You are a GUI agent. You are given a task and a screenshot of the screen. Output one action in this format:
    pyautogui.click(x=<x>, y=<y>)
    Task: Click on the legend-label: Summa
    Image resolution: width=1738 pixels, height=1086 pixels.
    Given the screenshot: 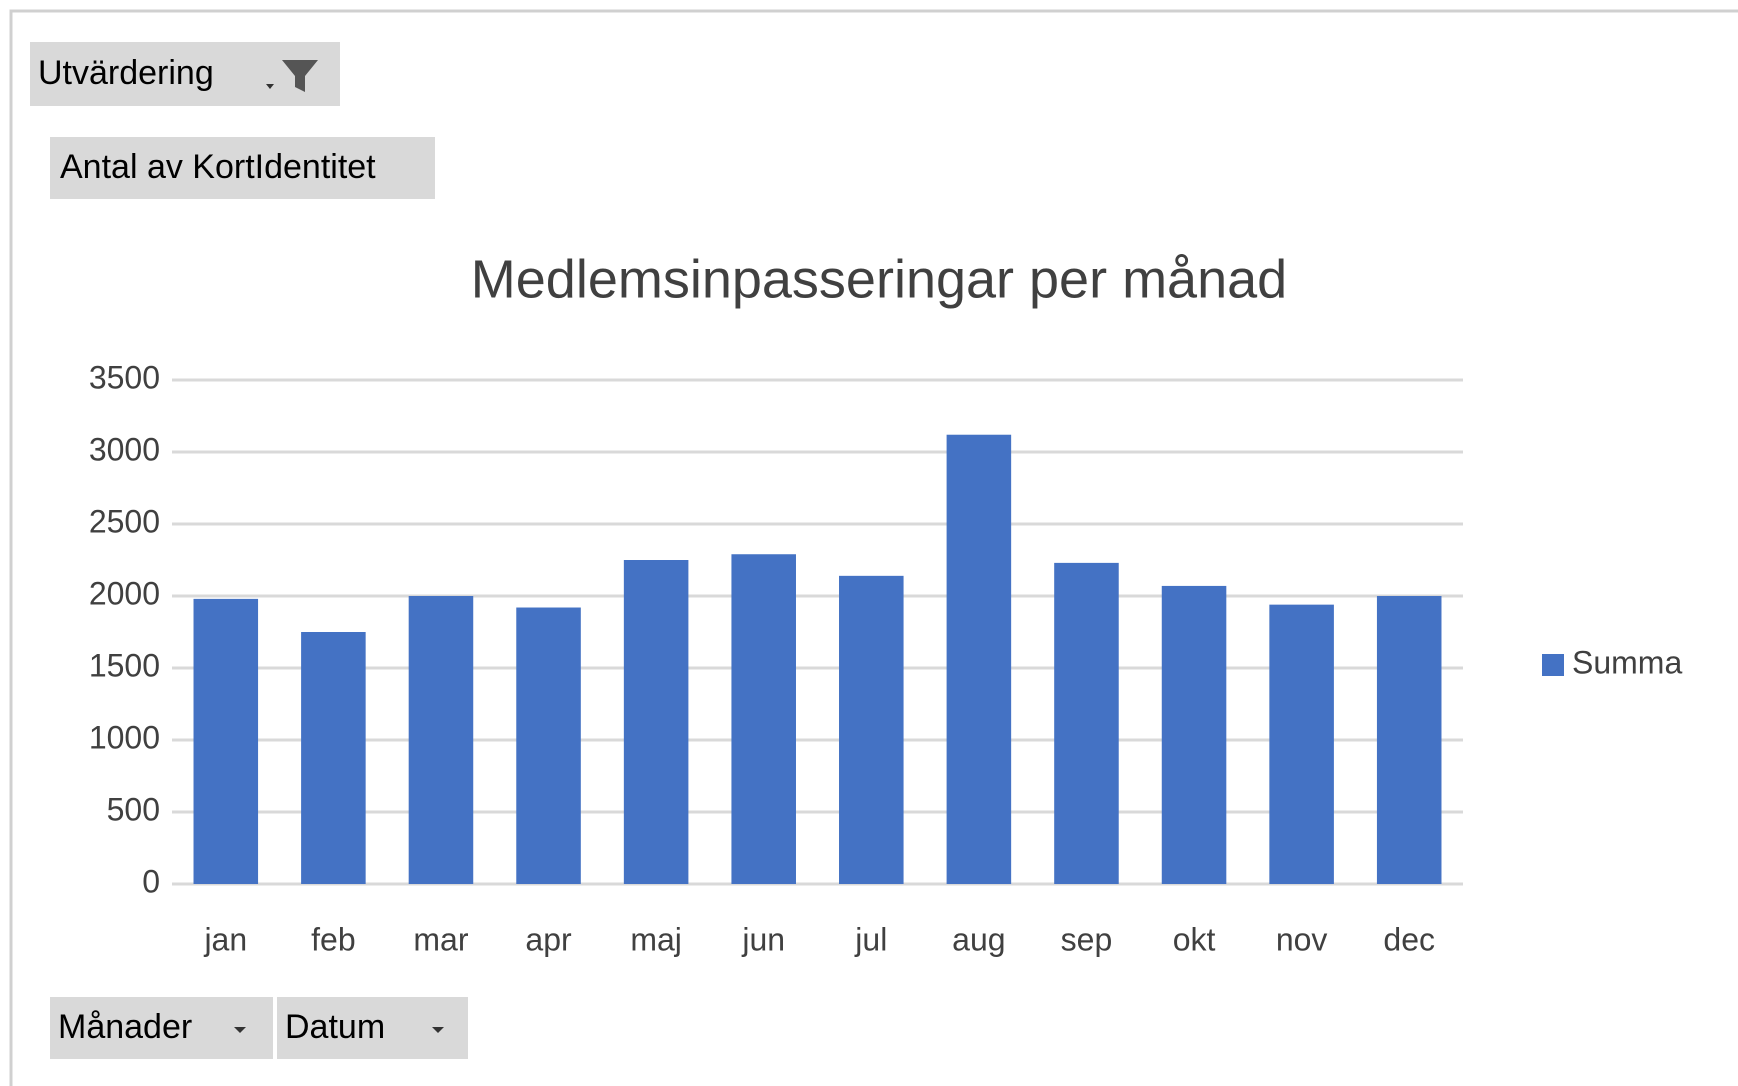 What is the action you would take?
    pyautogui.click(x=1627, y=662)
    